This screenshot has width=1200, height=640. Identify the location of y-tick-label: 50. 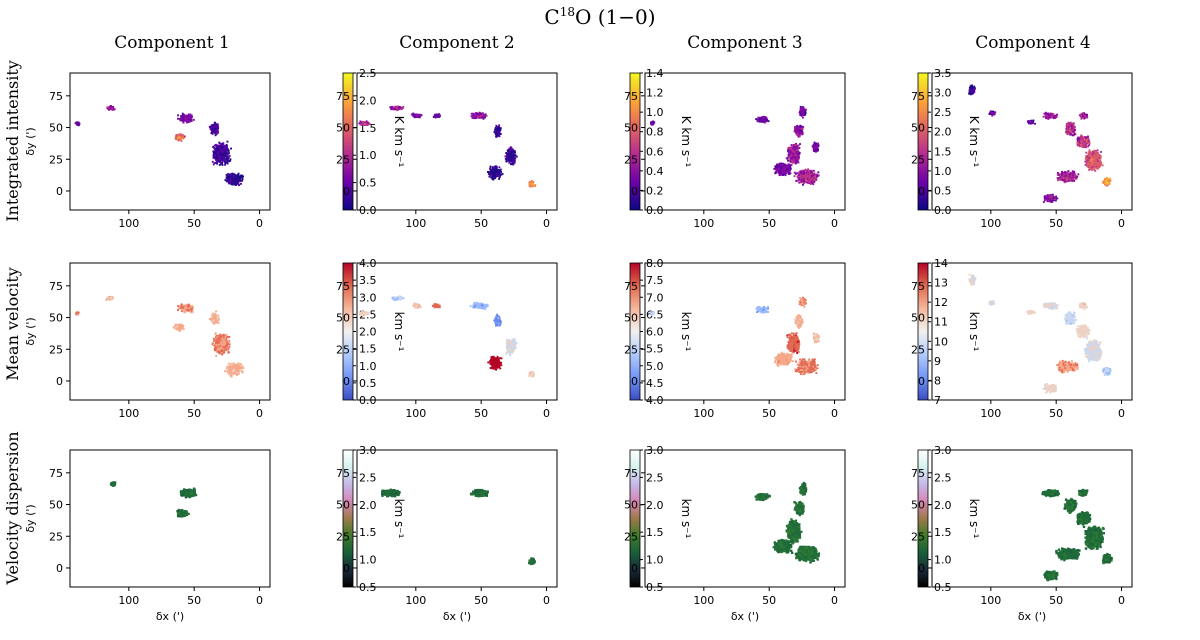
(56, 128).